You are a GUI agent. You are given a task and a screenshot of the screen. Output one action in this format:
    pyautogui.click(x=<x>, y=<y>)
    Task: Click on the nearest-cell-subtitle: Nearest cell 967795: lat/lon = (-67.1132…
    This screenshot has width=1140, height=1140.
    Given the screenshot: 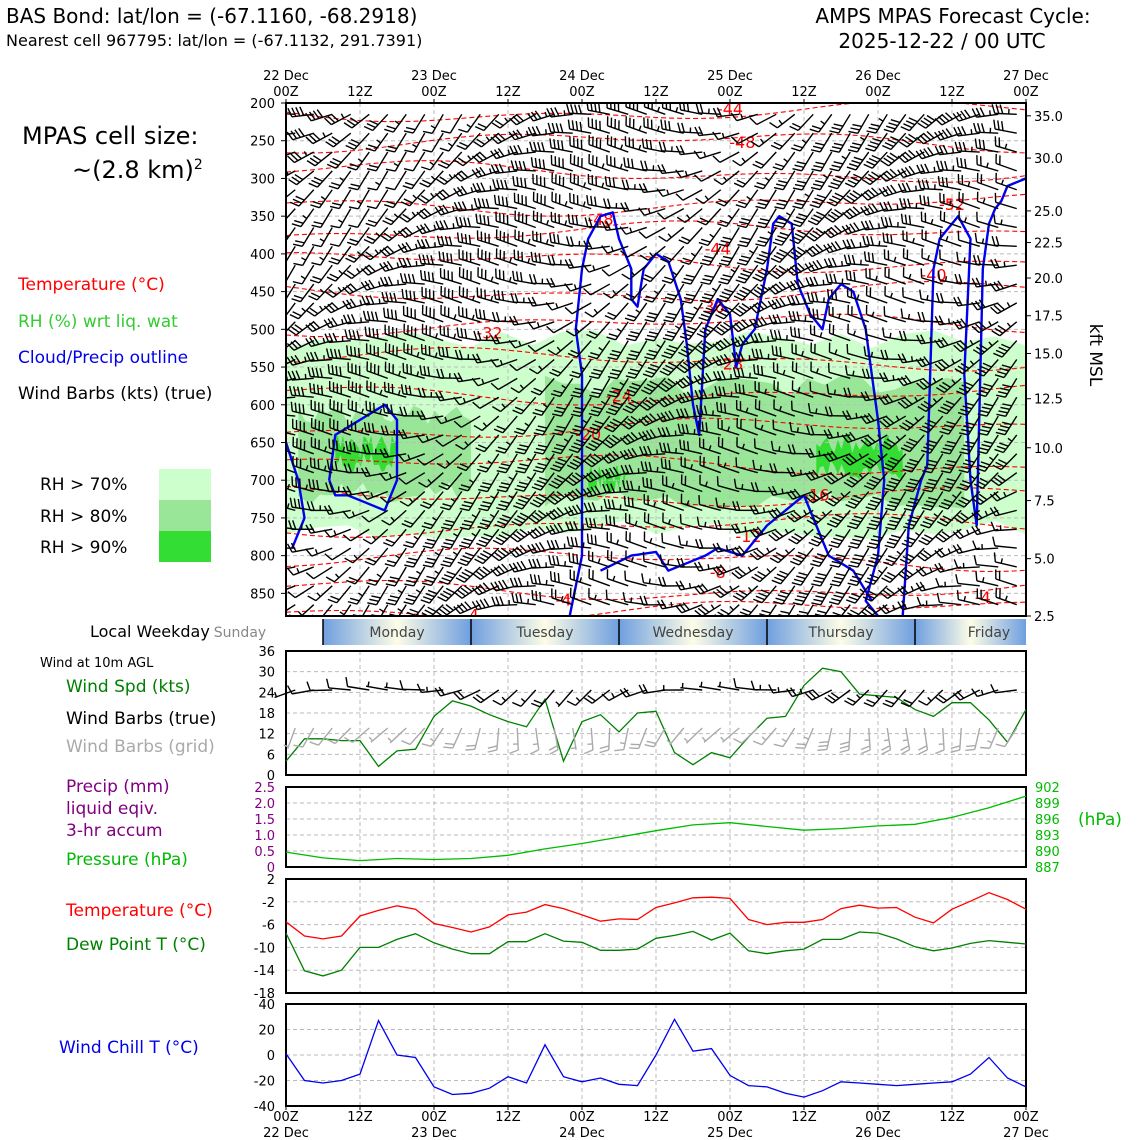 What is the action you would take?
    pyautogui.click(x=214, y=40)
    